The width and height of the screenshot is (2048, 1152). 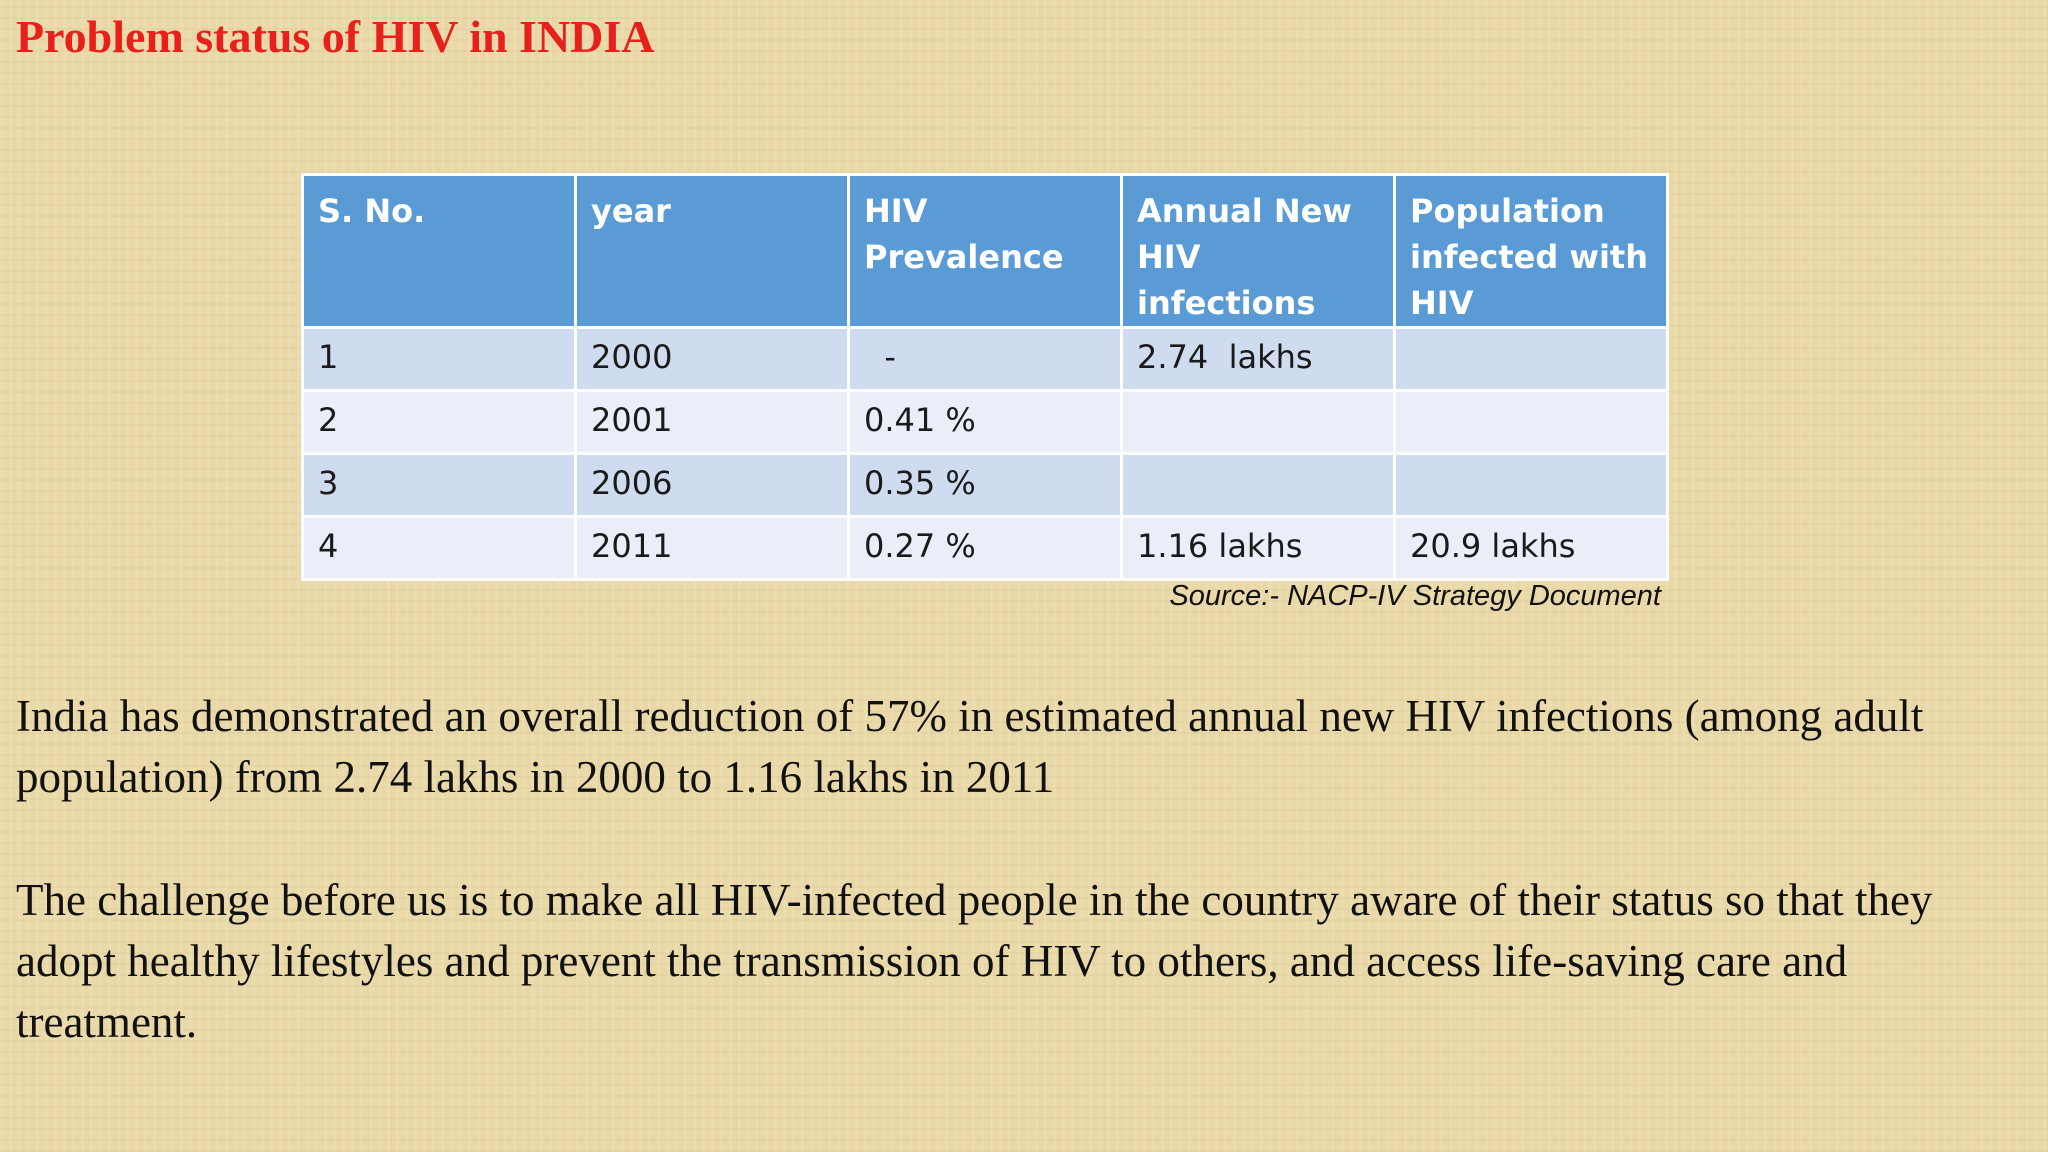 What do you see at coordinates (712, 359) in the screenshot?
I see `cell-year: 2000` at bounding box center [712, 359].